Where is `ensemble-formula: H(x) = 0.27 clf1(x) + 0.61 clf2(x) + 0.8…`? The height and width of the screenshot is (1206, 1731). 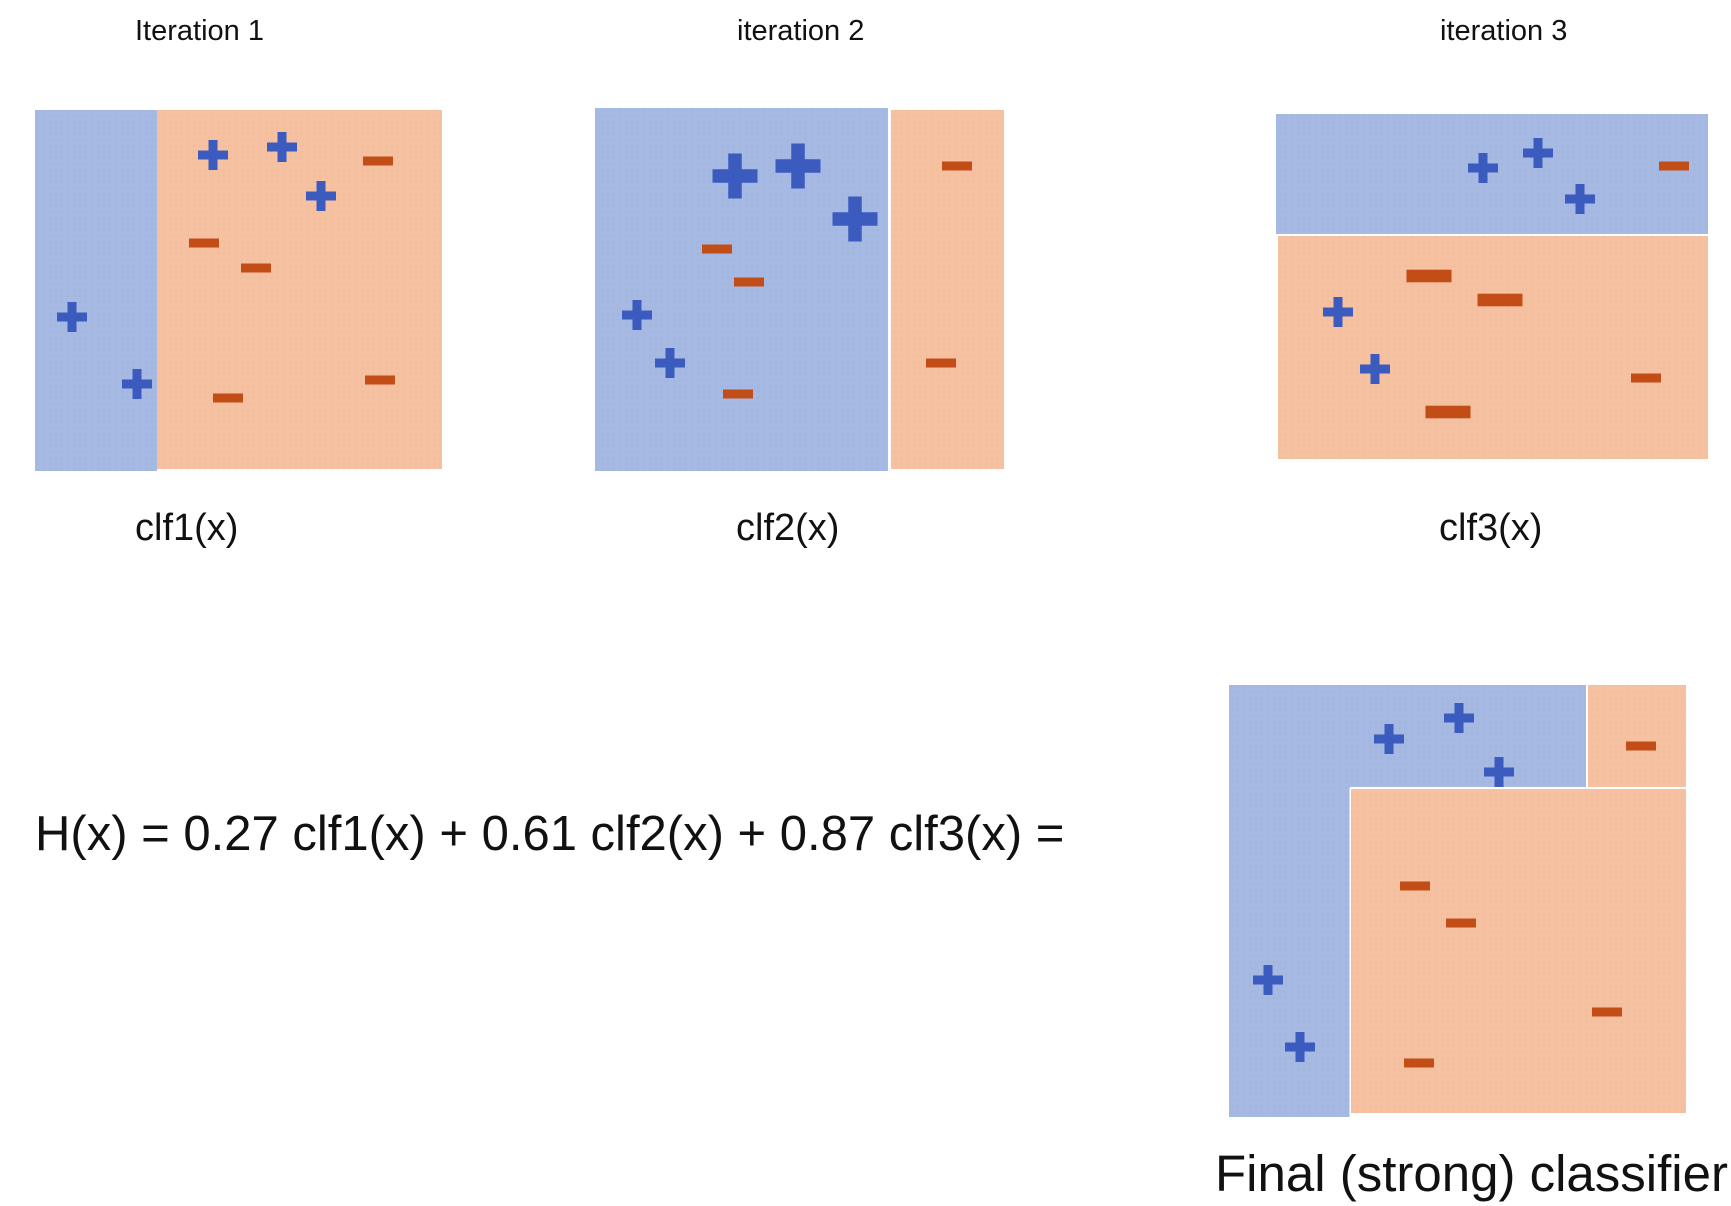
ensemble-formula: H(x) = 0.27 clf1(x) + 0.61 clf2(x) + 0.8… is located at coordinates (550, 834).